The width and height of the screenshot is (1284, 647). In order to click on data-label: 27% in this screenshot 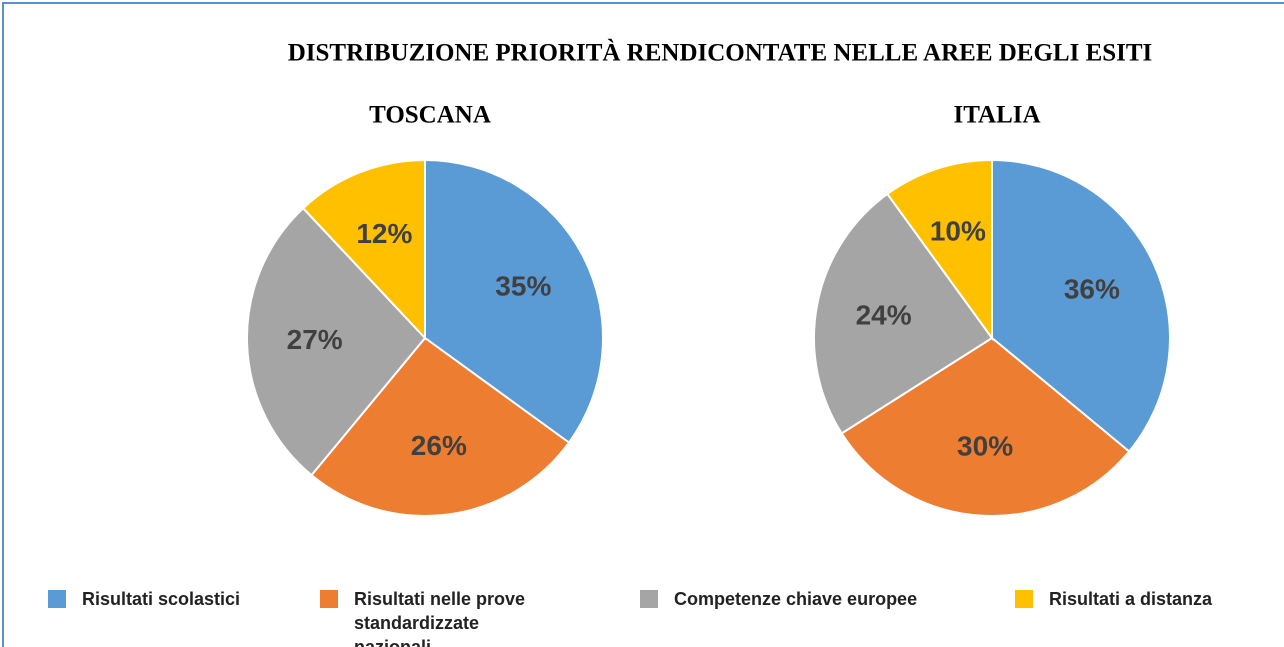, I will do `click(315, 339)`.